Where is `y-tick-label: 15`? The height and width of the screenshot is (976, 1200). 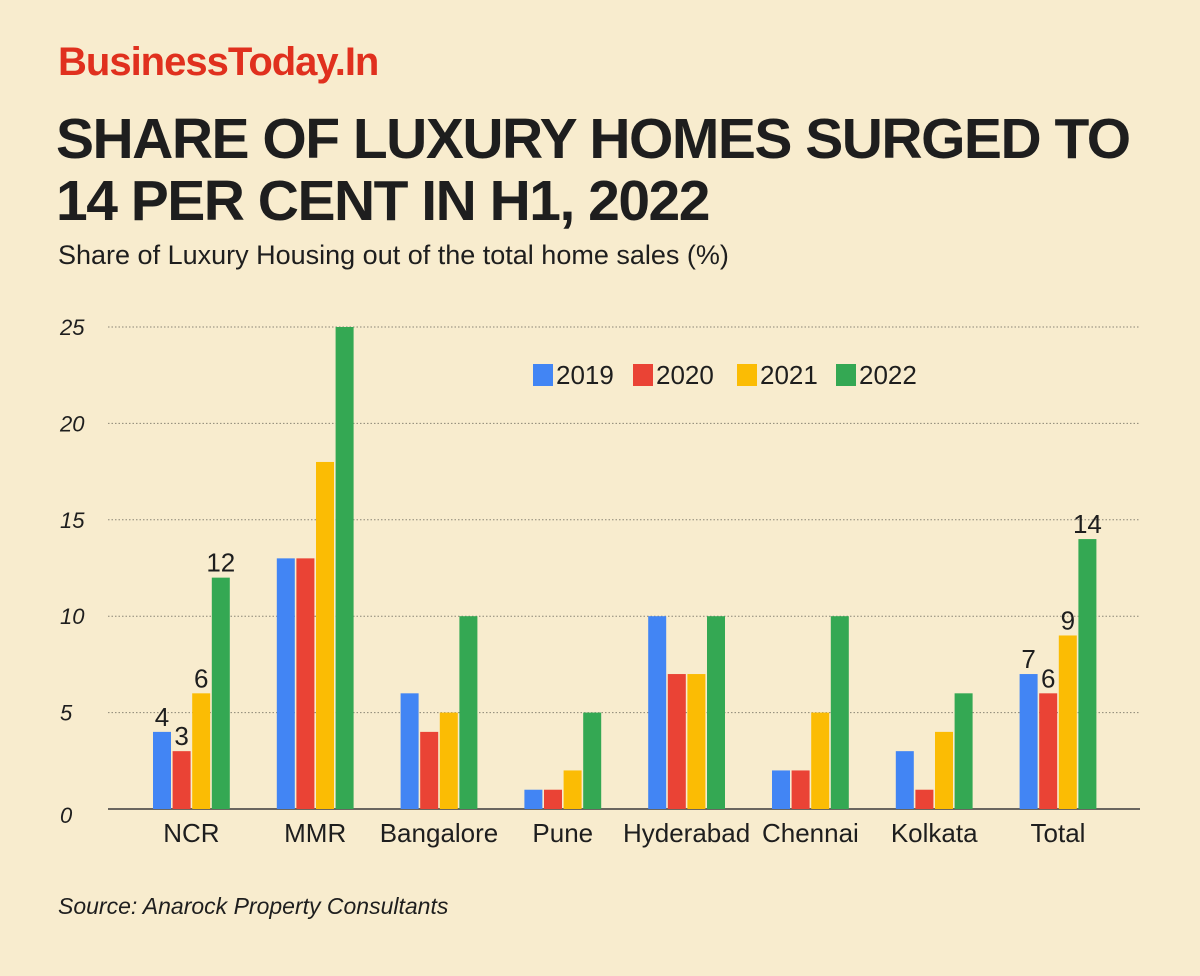 y-tick-label: 15 is located at coordinates (72, 520).